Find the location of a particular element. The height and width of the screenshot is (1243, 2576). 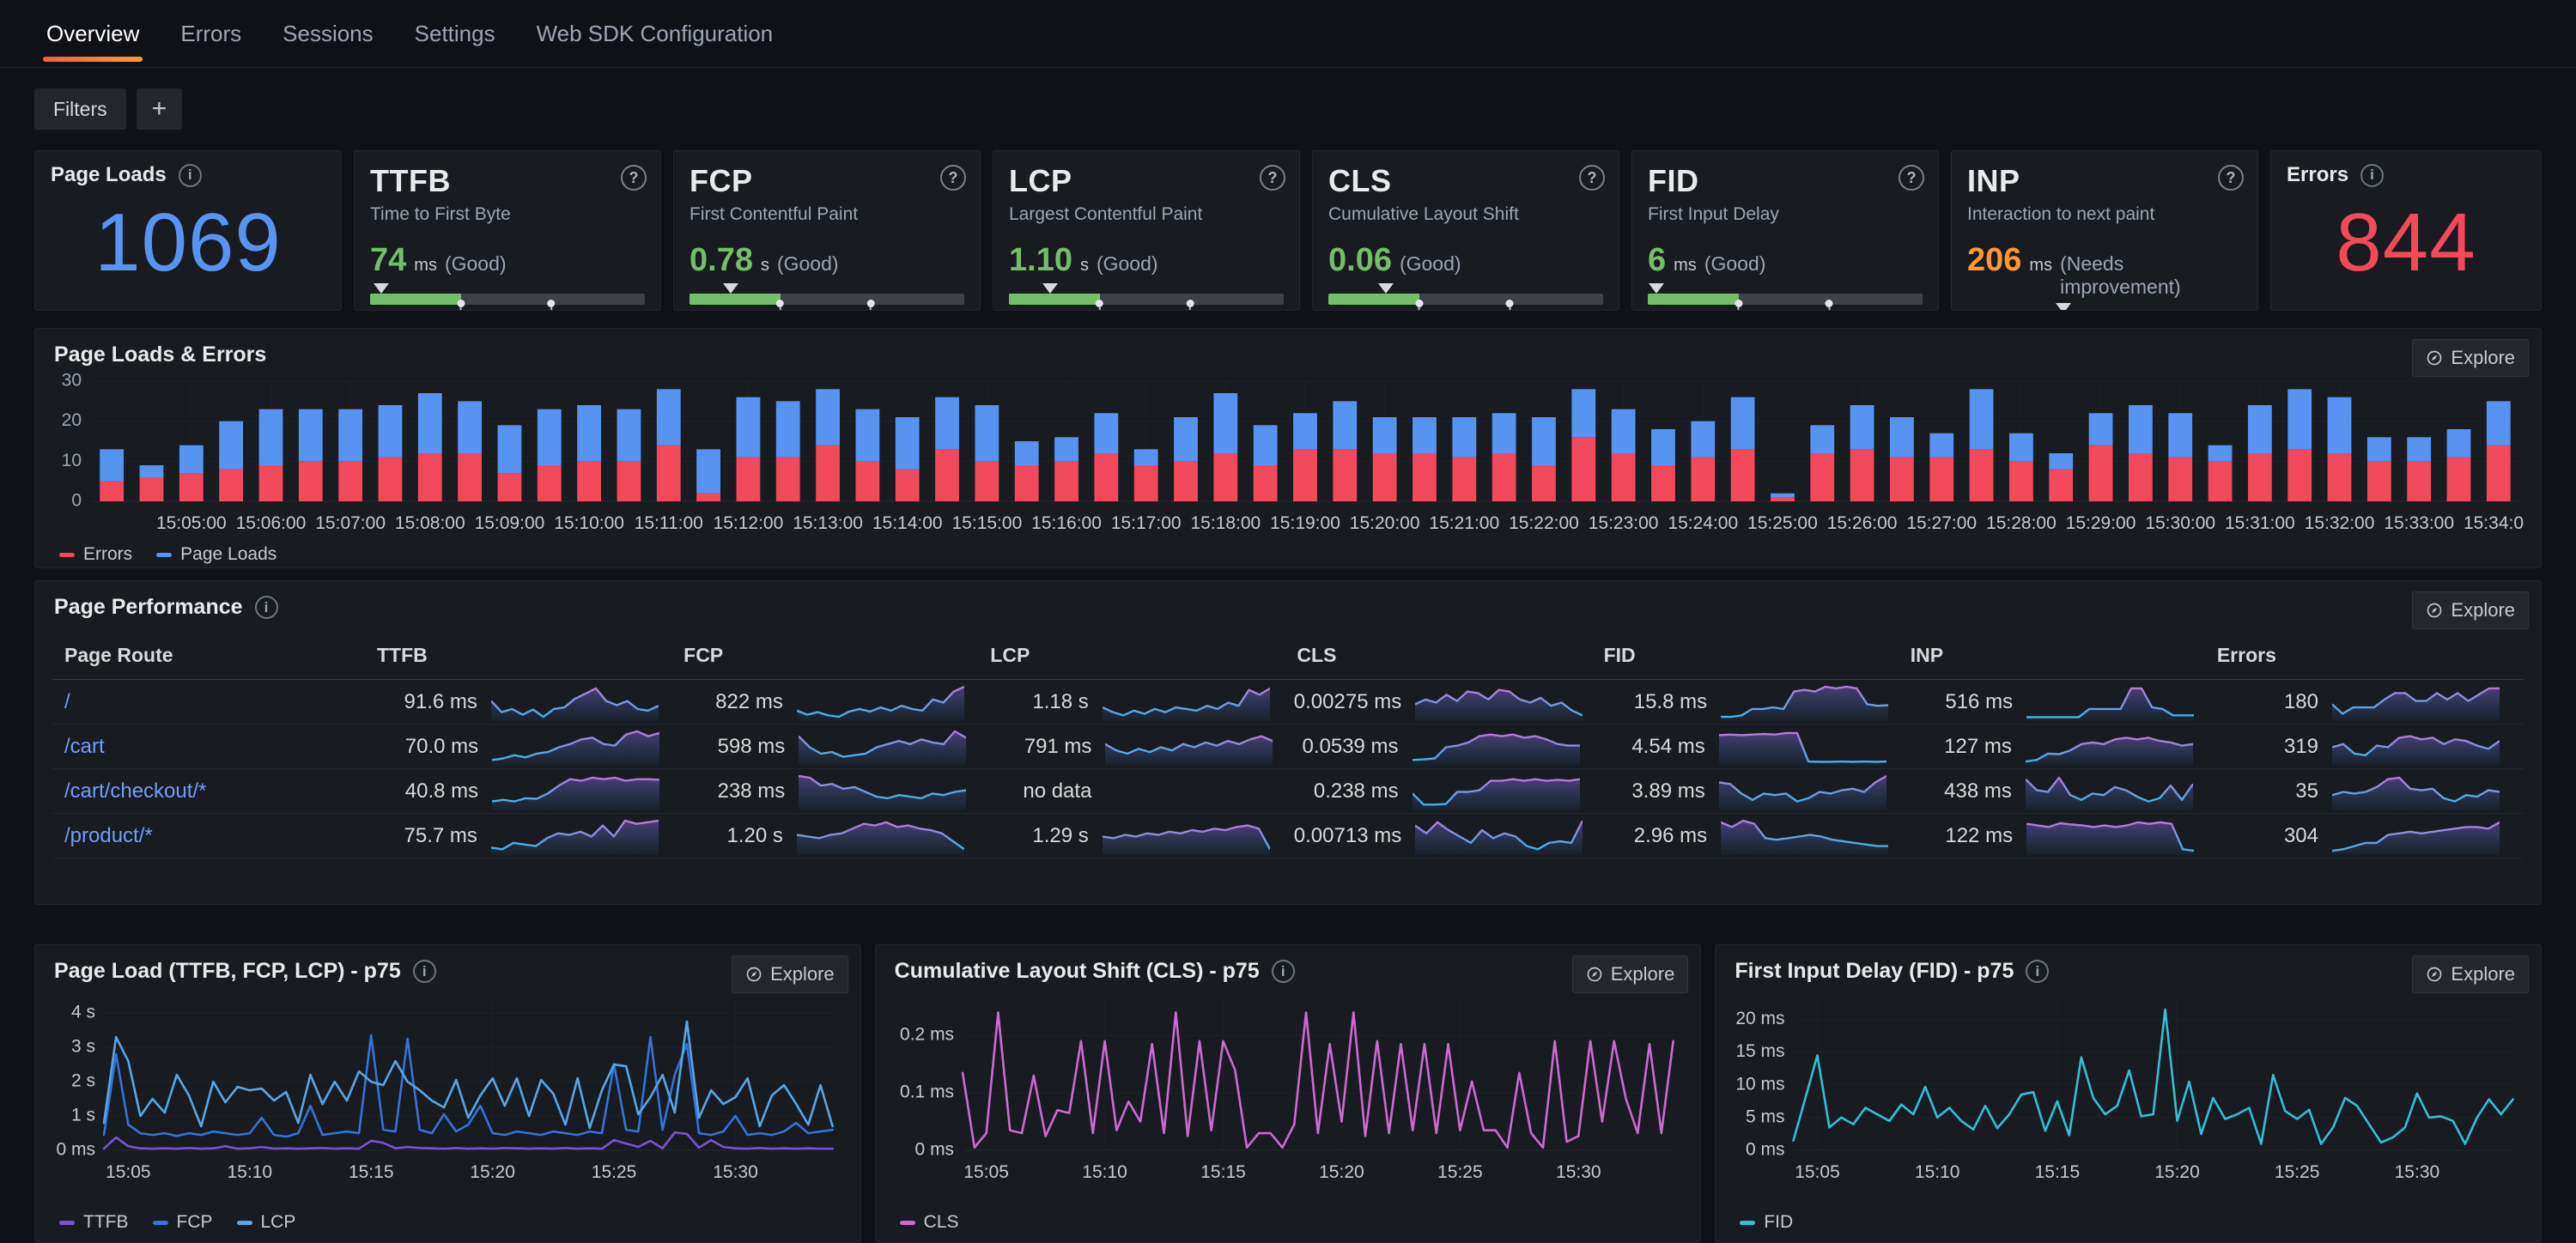

legend-item-ttfb: TTFB is located at coordinates (94, 1222).